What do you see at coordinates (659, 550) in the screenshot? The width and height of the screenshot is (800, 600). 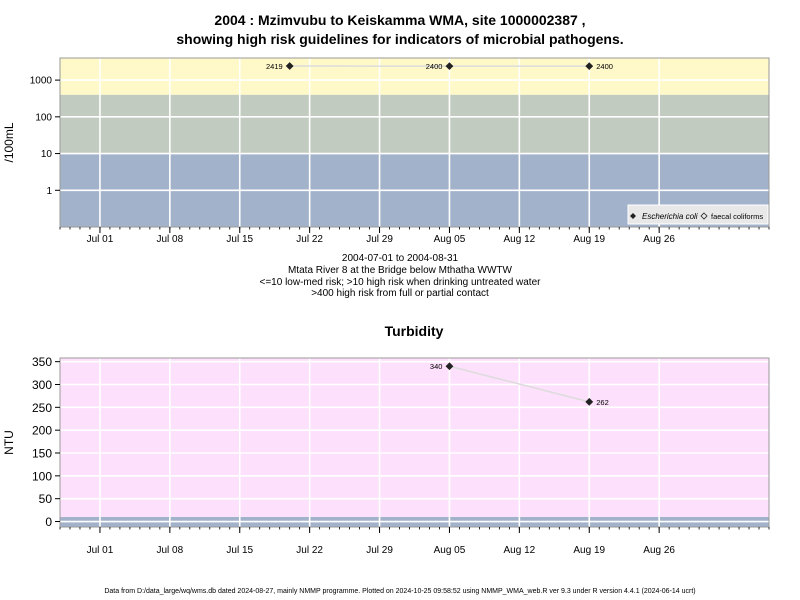 I see `turbidity-xtick-label: Aug 26` at bounding box center [659, 550].